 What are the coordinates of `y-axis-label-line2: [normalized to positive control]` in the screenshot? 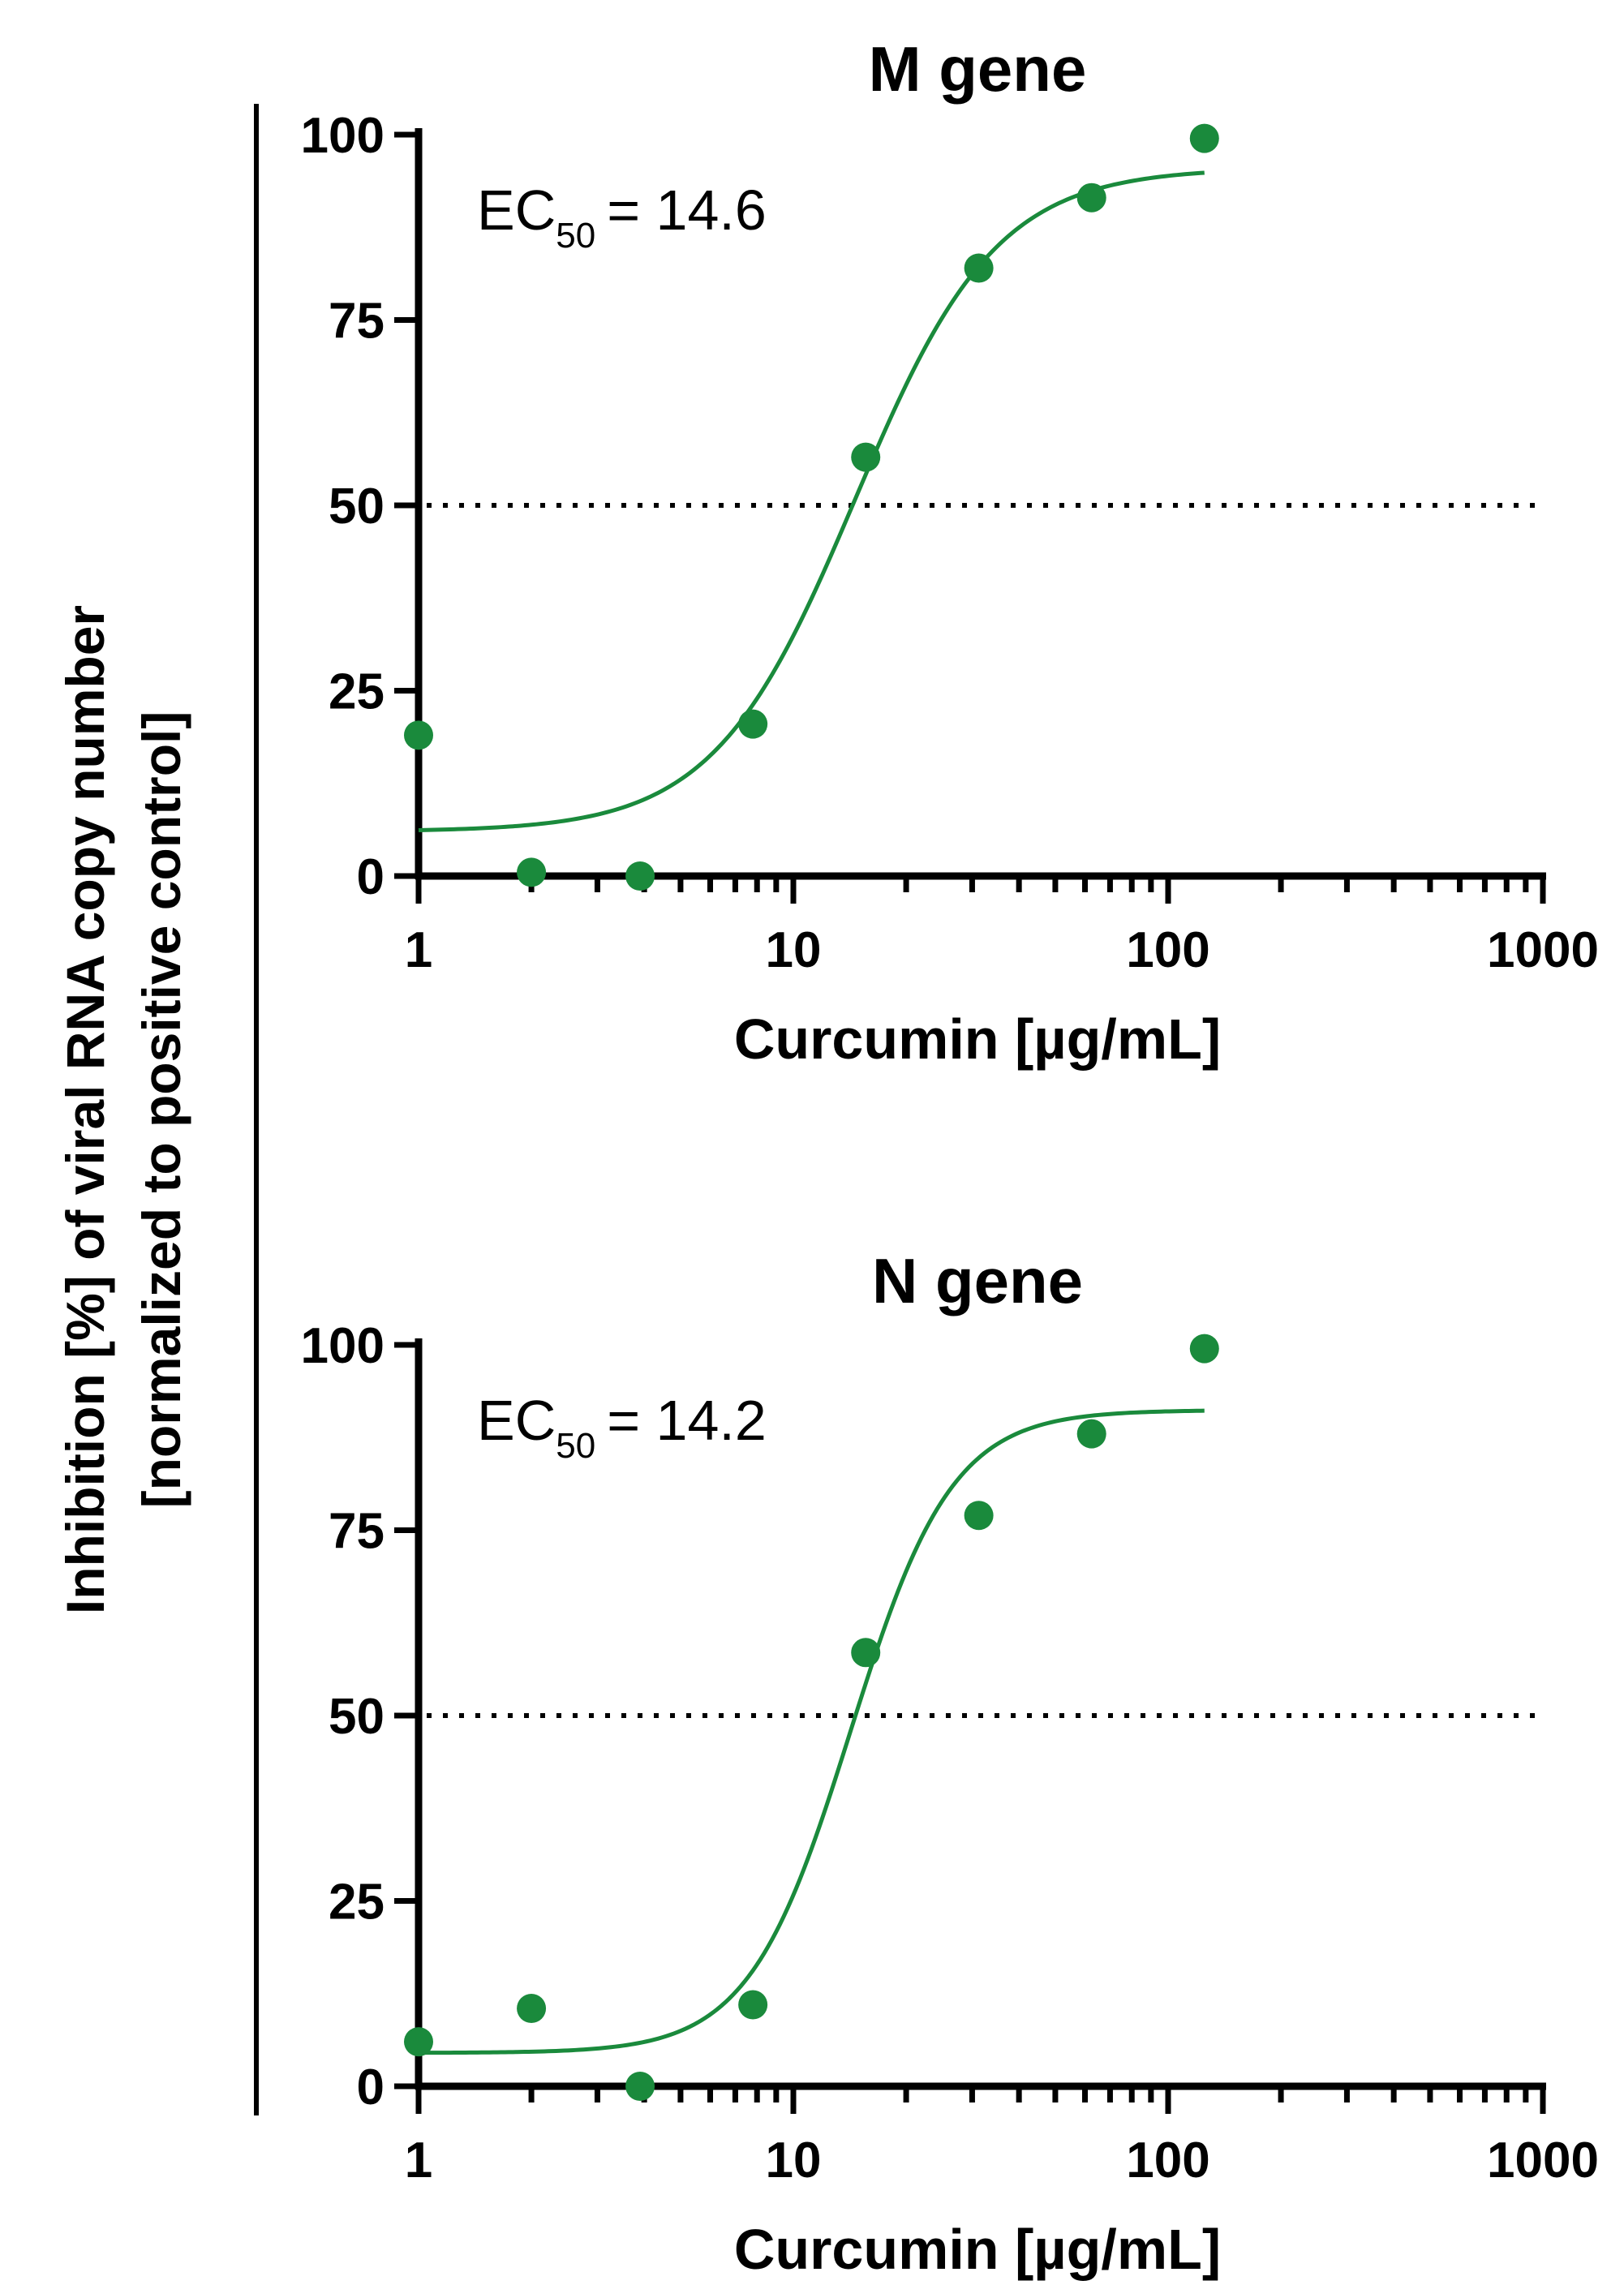 It's located at (161, 1110).